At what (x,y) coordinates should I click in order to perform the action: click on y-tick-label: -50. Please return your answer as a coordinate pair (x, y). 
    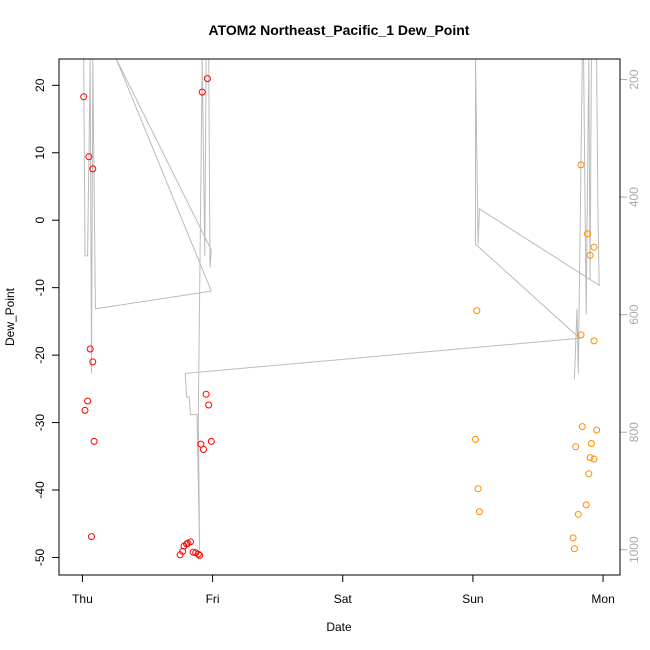
    Looking at the image, I should click on (40, 558).